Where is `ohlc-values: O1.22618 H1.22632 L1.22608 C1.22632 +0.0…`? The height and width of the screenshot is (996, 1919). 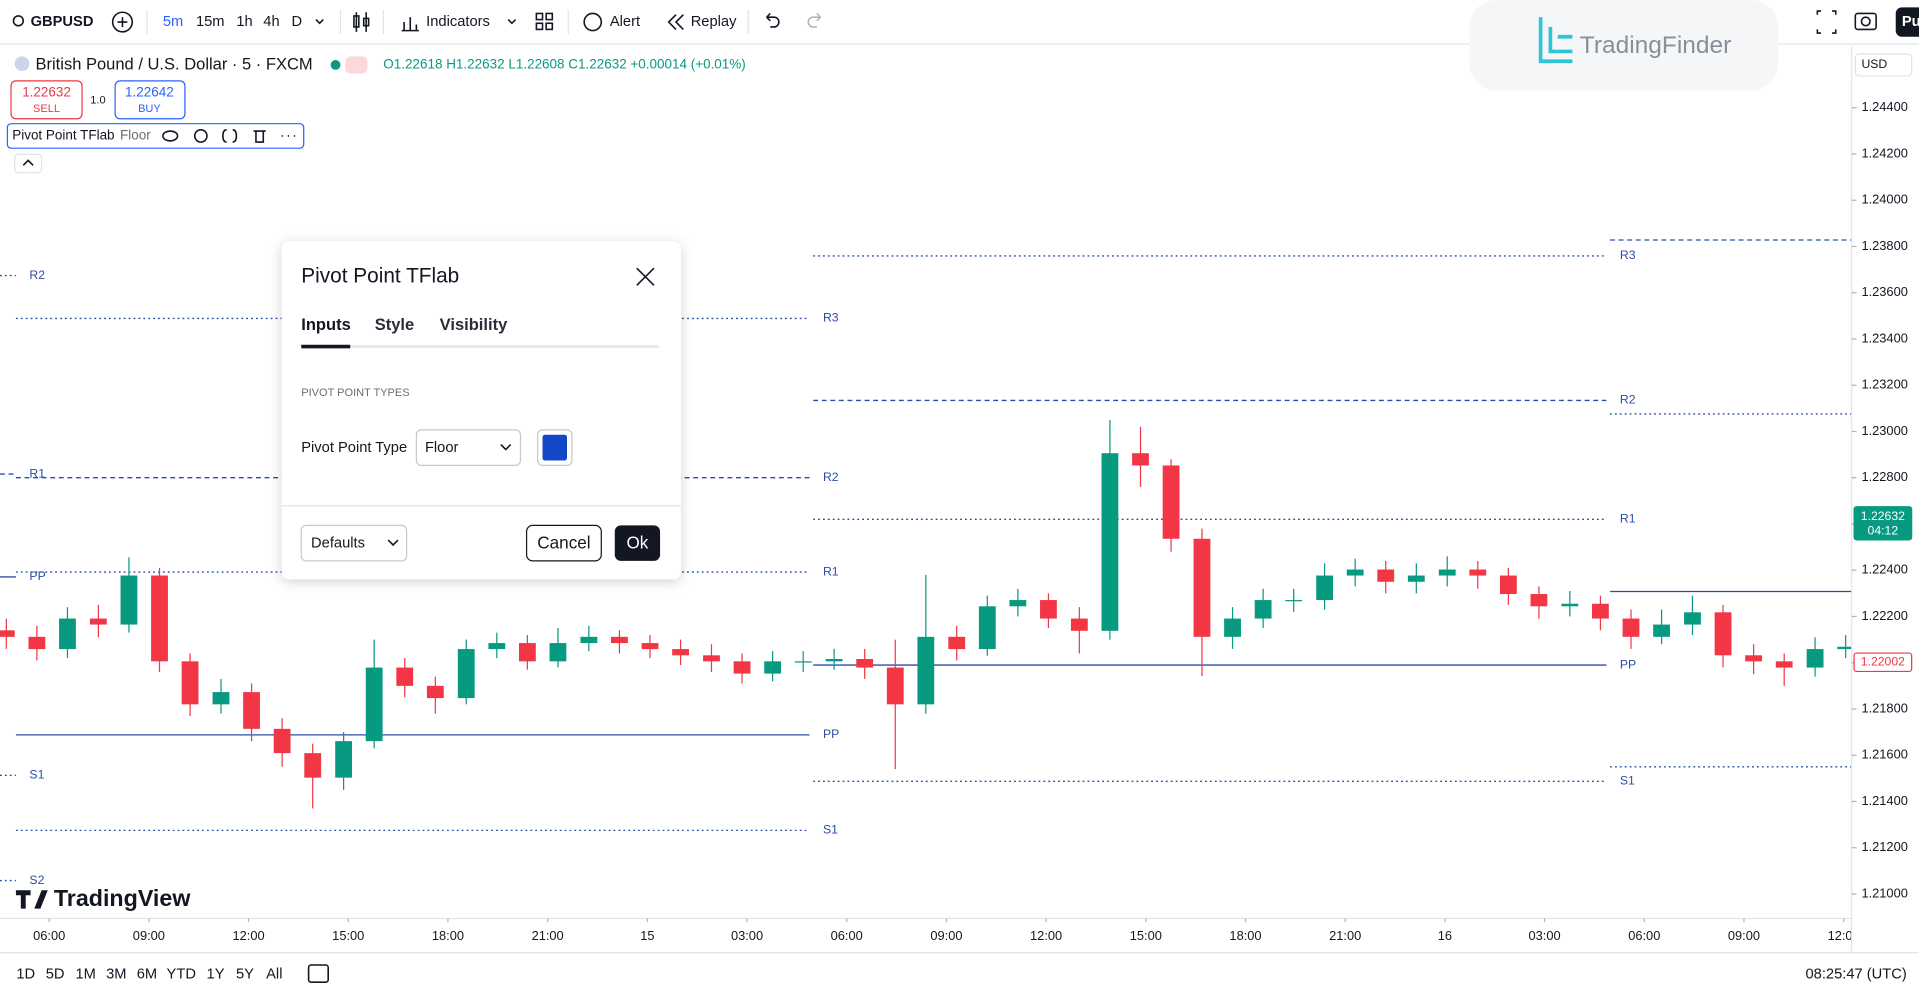
ohlc-values: O1.22618 H1.22632 L1.22608 C1.22632 +0.0… is located at coordinates (564, 63).